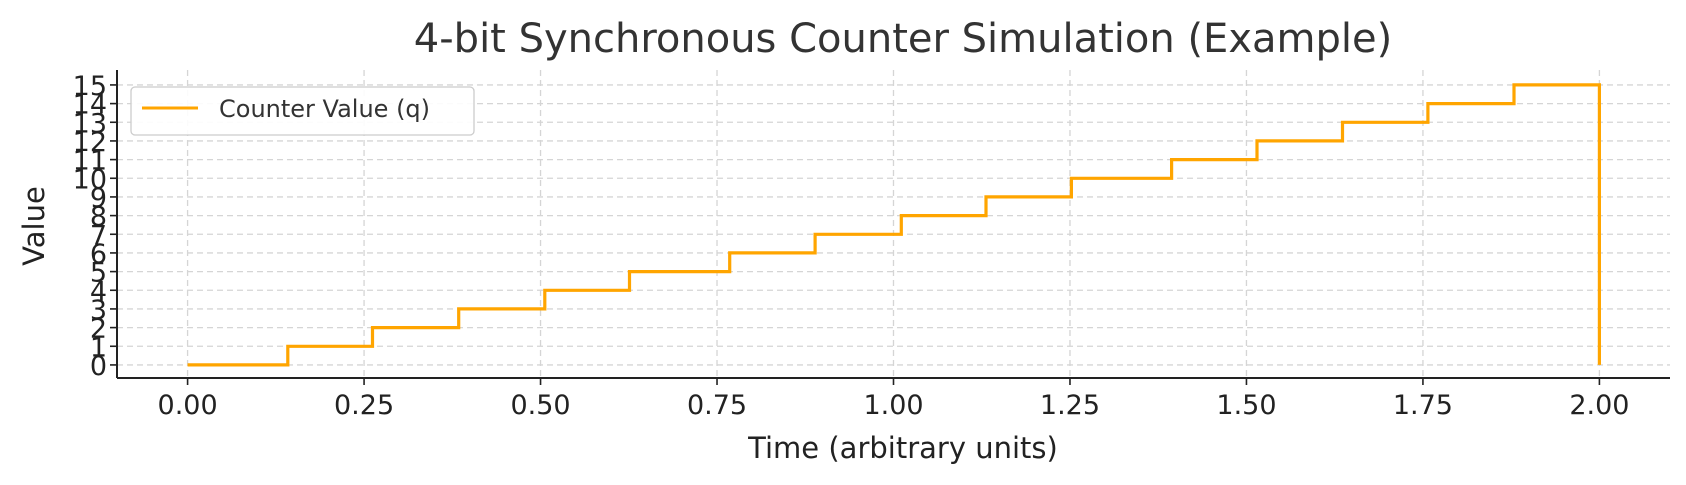 The height and width of the screenshot is (485, 1686). I want to click on y-axis-label: Value, so click(34, 226).